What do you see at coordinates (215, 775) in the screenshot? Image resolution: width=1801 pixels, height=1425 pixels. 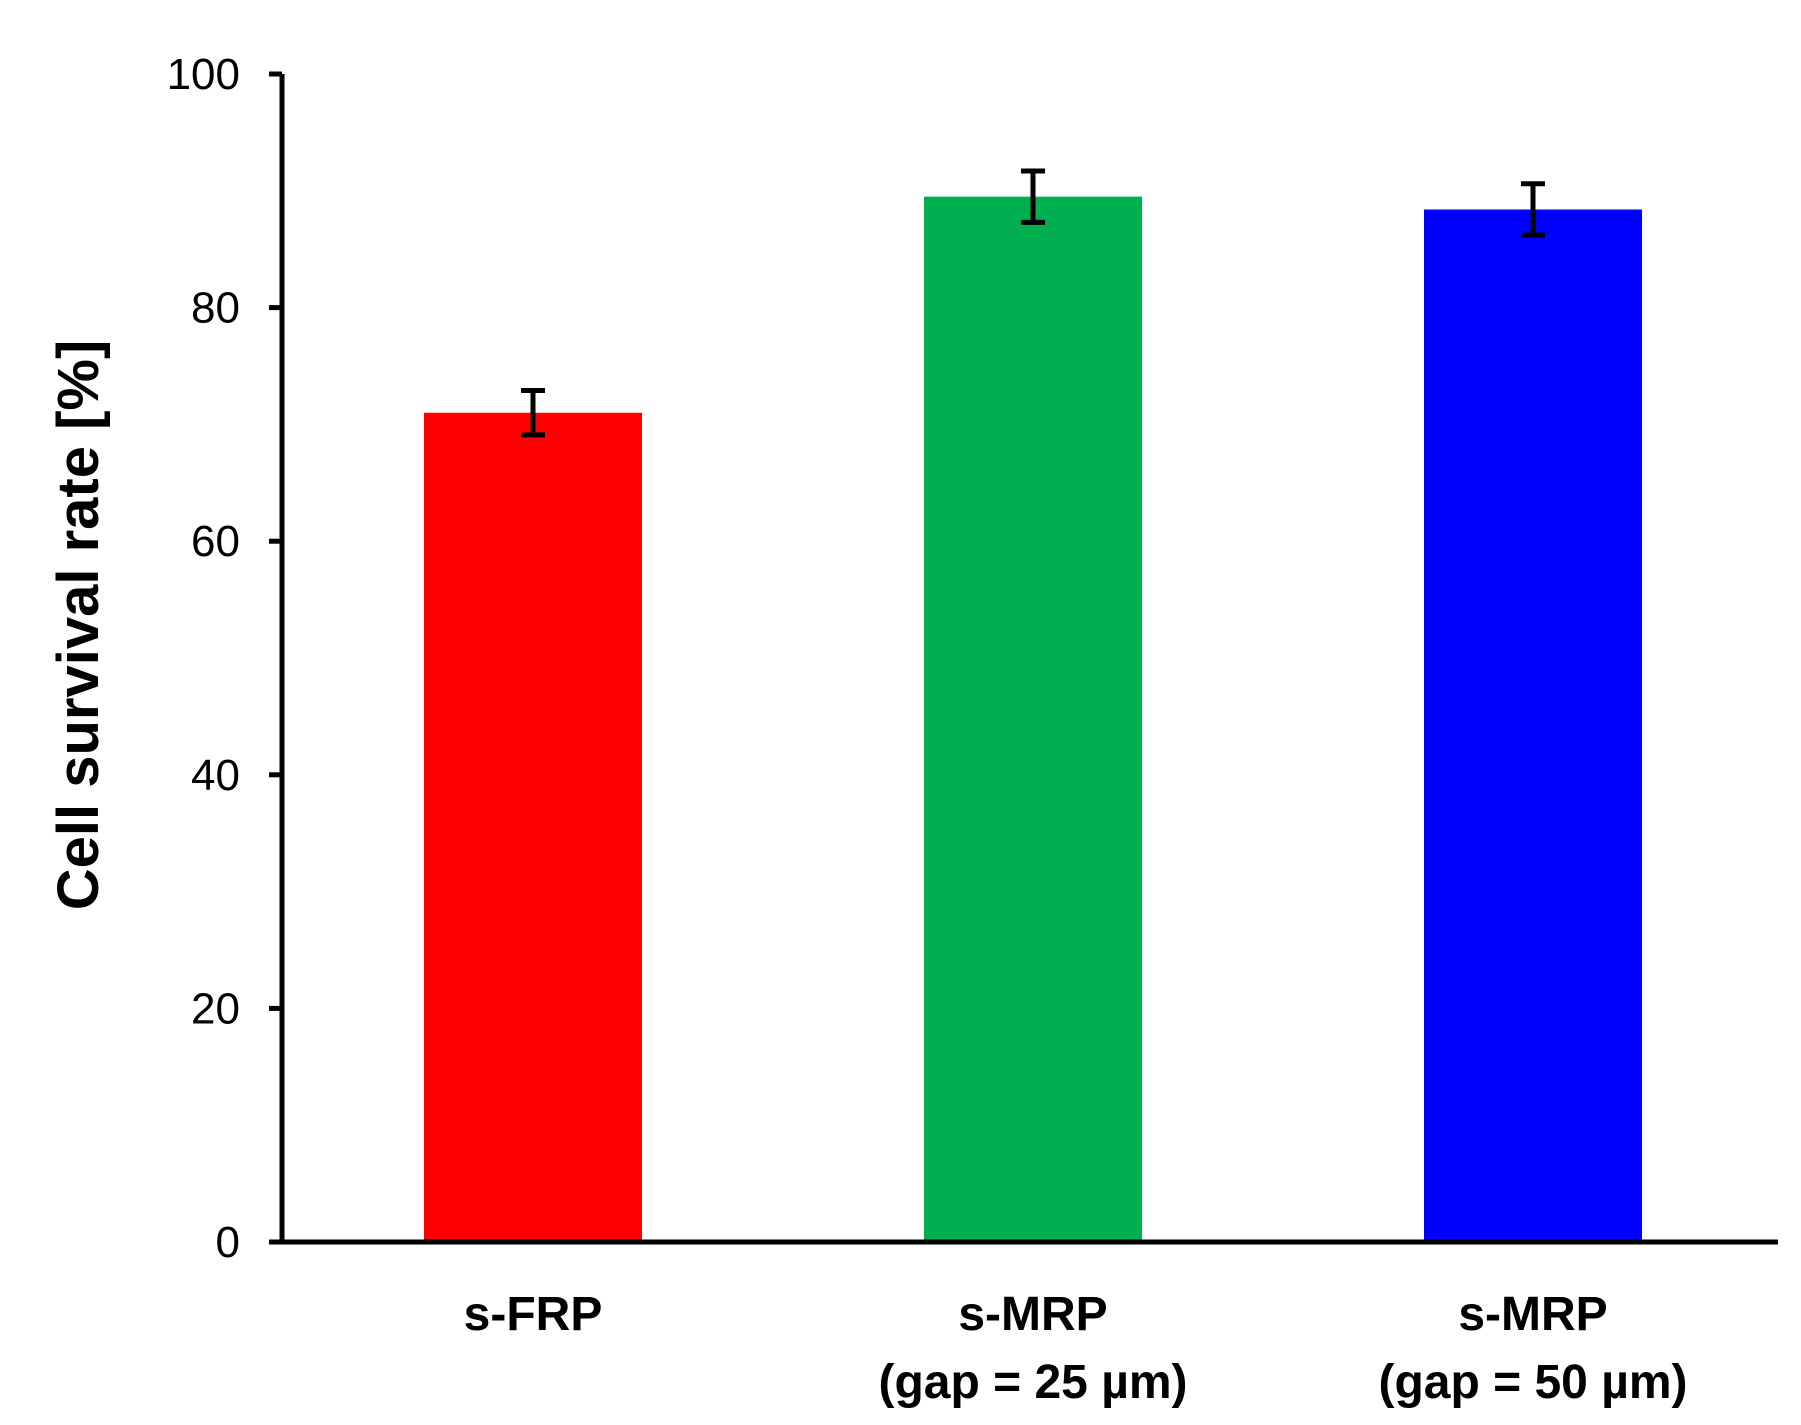 I see `y-tick-label-40: 40` at bounding box center [215, 775].